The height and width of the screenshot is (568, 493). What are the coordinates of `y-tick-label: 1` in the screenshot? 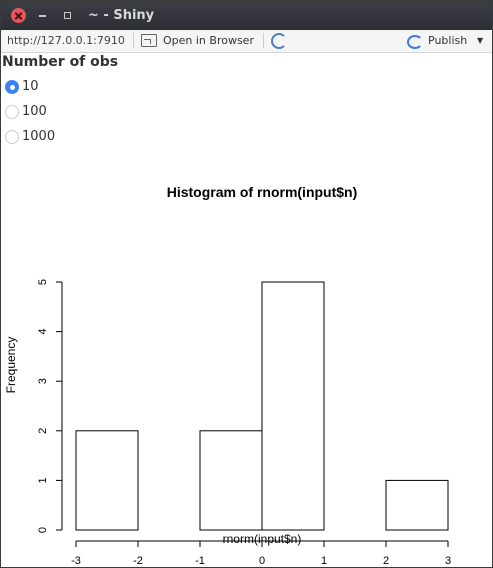 It's located at (43, 480).